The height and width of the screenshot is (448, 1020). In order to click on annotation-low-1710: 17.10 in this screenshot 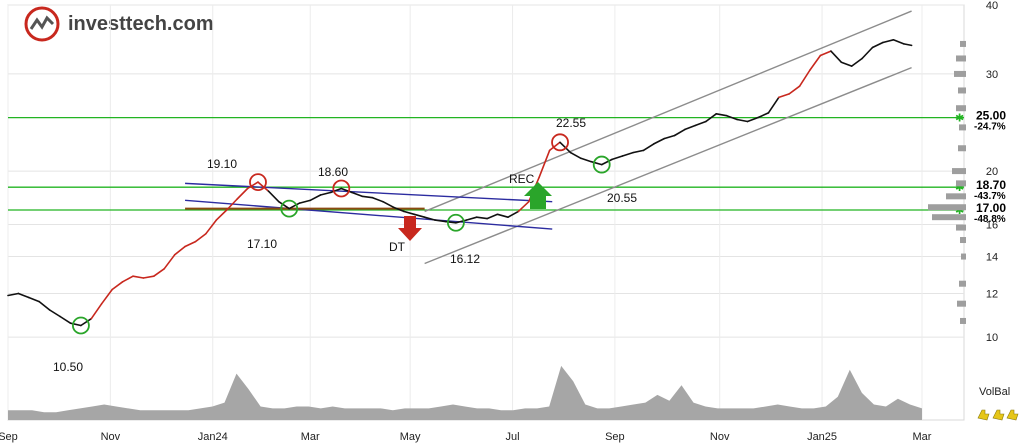, I will do `click(262, 244)`.